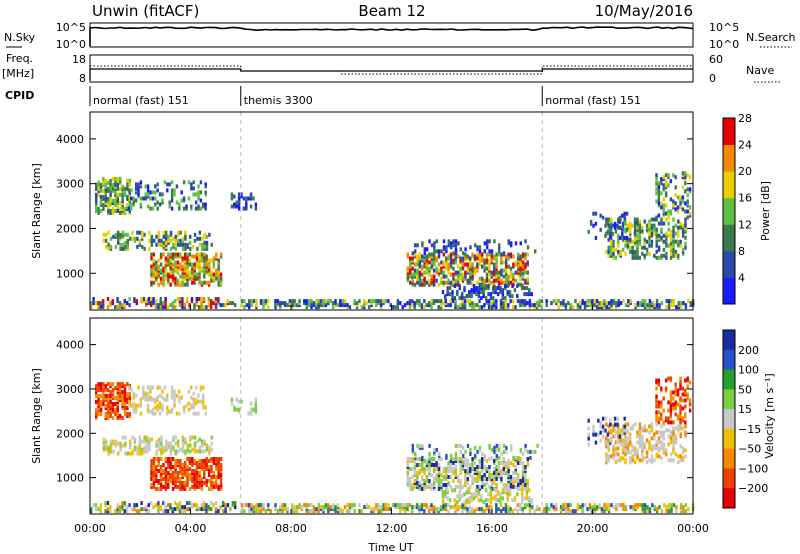  Describe the element at coordinates (20, 37) in the screenshot. I see `nsky-label: N.Sky` at that location.